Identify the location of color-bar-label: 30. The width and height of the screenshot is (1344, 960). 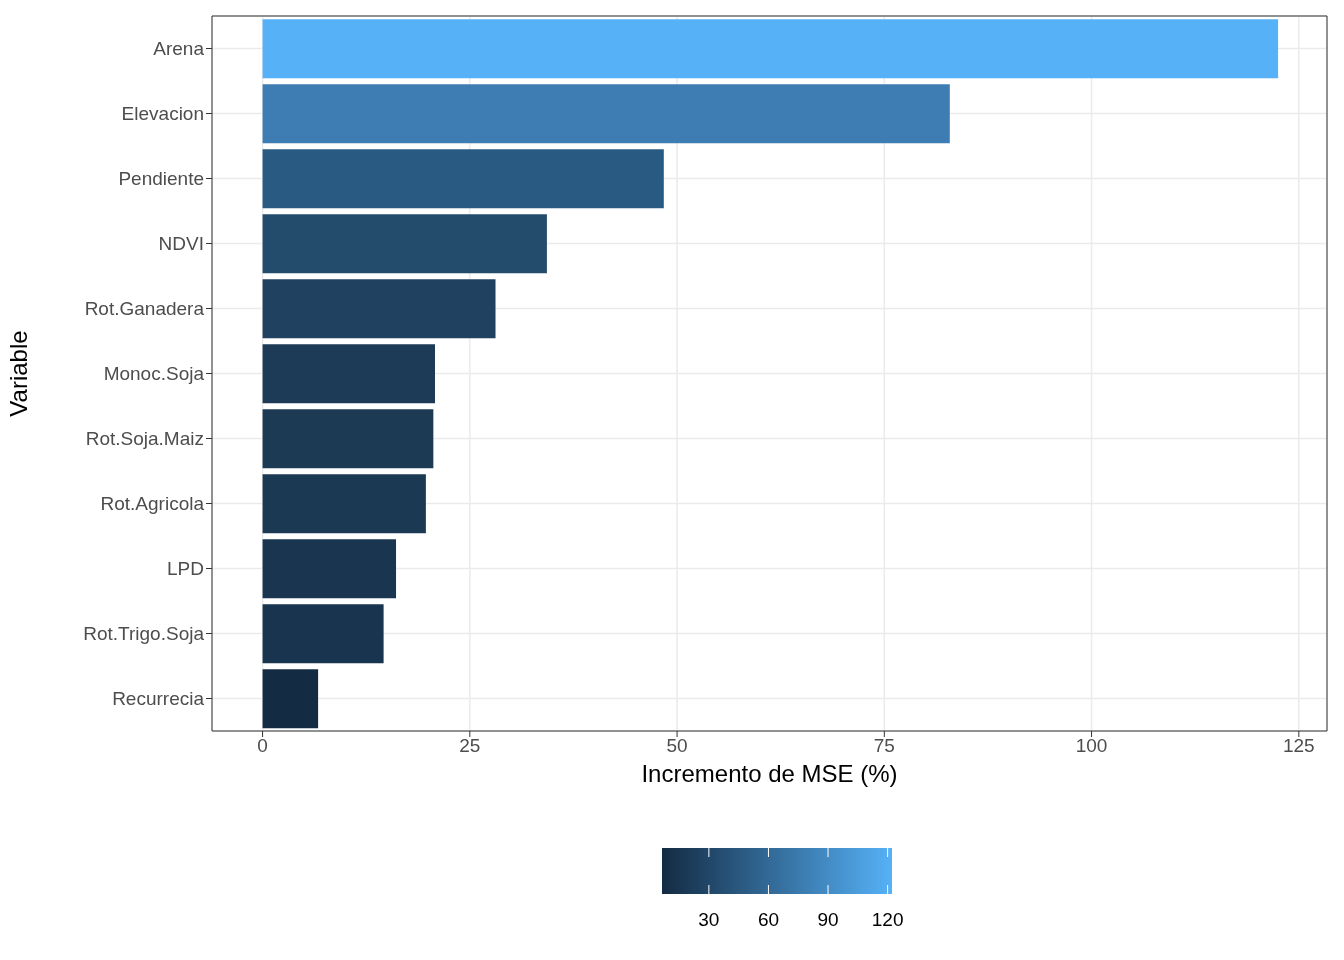
(709, 919).